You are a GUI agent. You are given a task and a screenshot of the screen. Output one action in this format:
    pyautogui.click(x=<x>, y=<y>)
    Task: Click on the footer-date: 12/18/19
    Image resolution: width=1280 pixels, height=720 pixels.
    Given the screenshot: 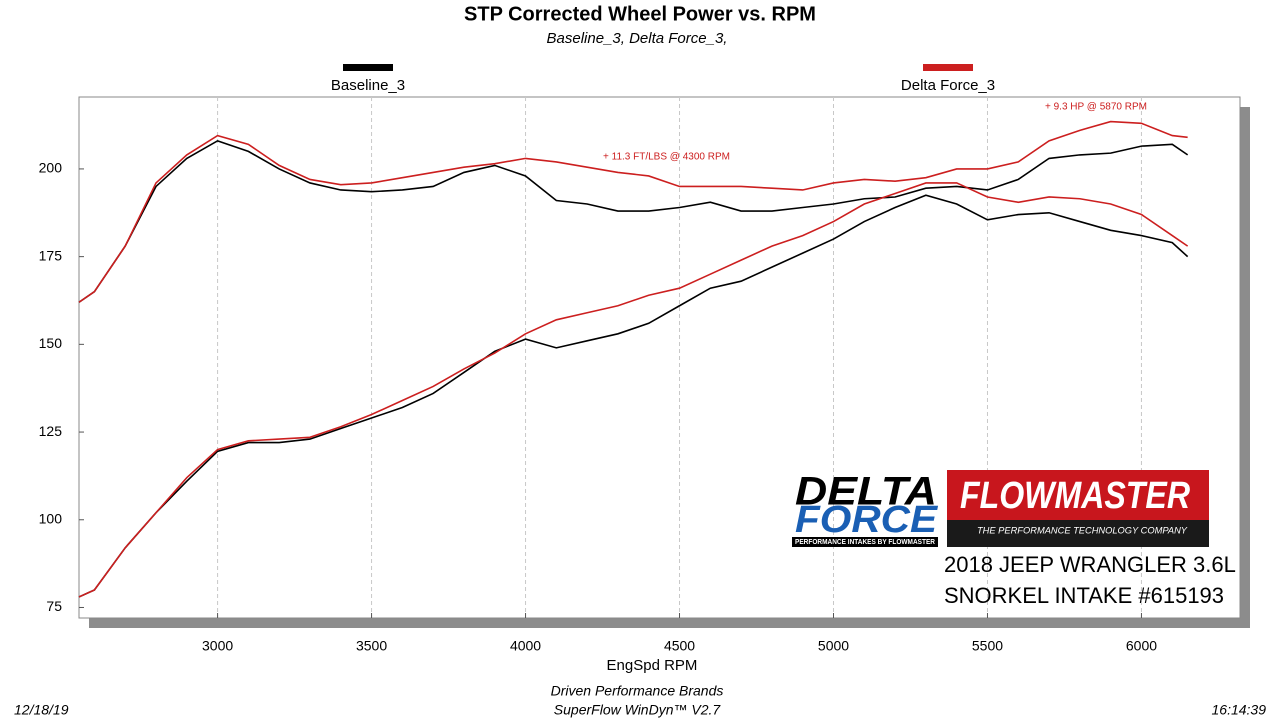 What is the action you would take?
    pyautogui.click(x=41, y=710)
    